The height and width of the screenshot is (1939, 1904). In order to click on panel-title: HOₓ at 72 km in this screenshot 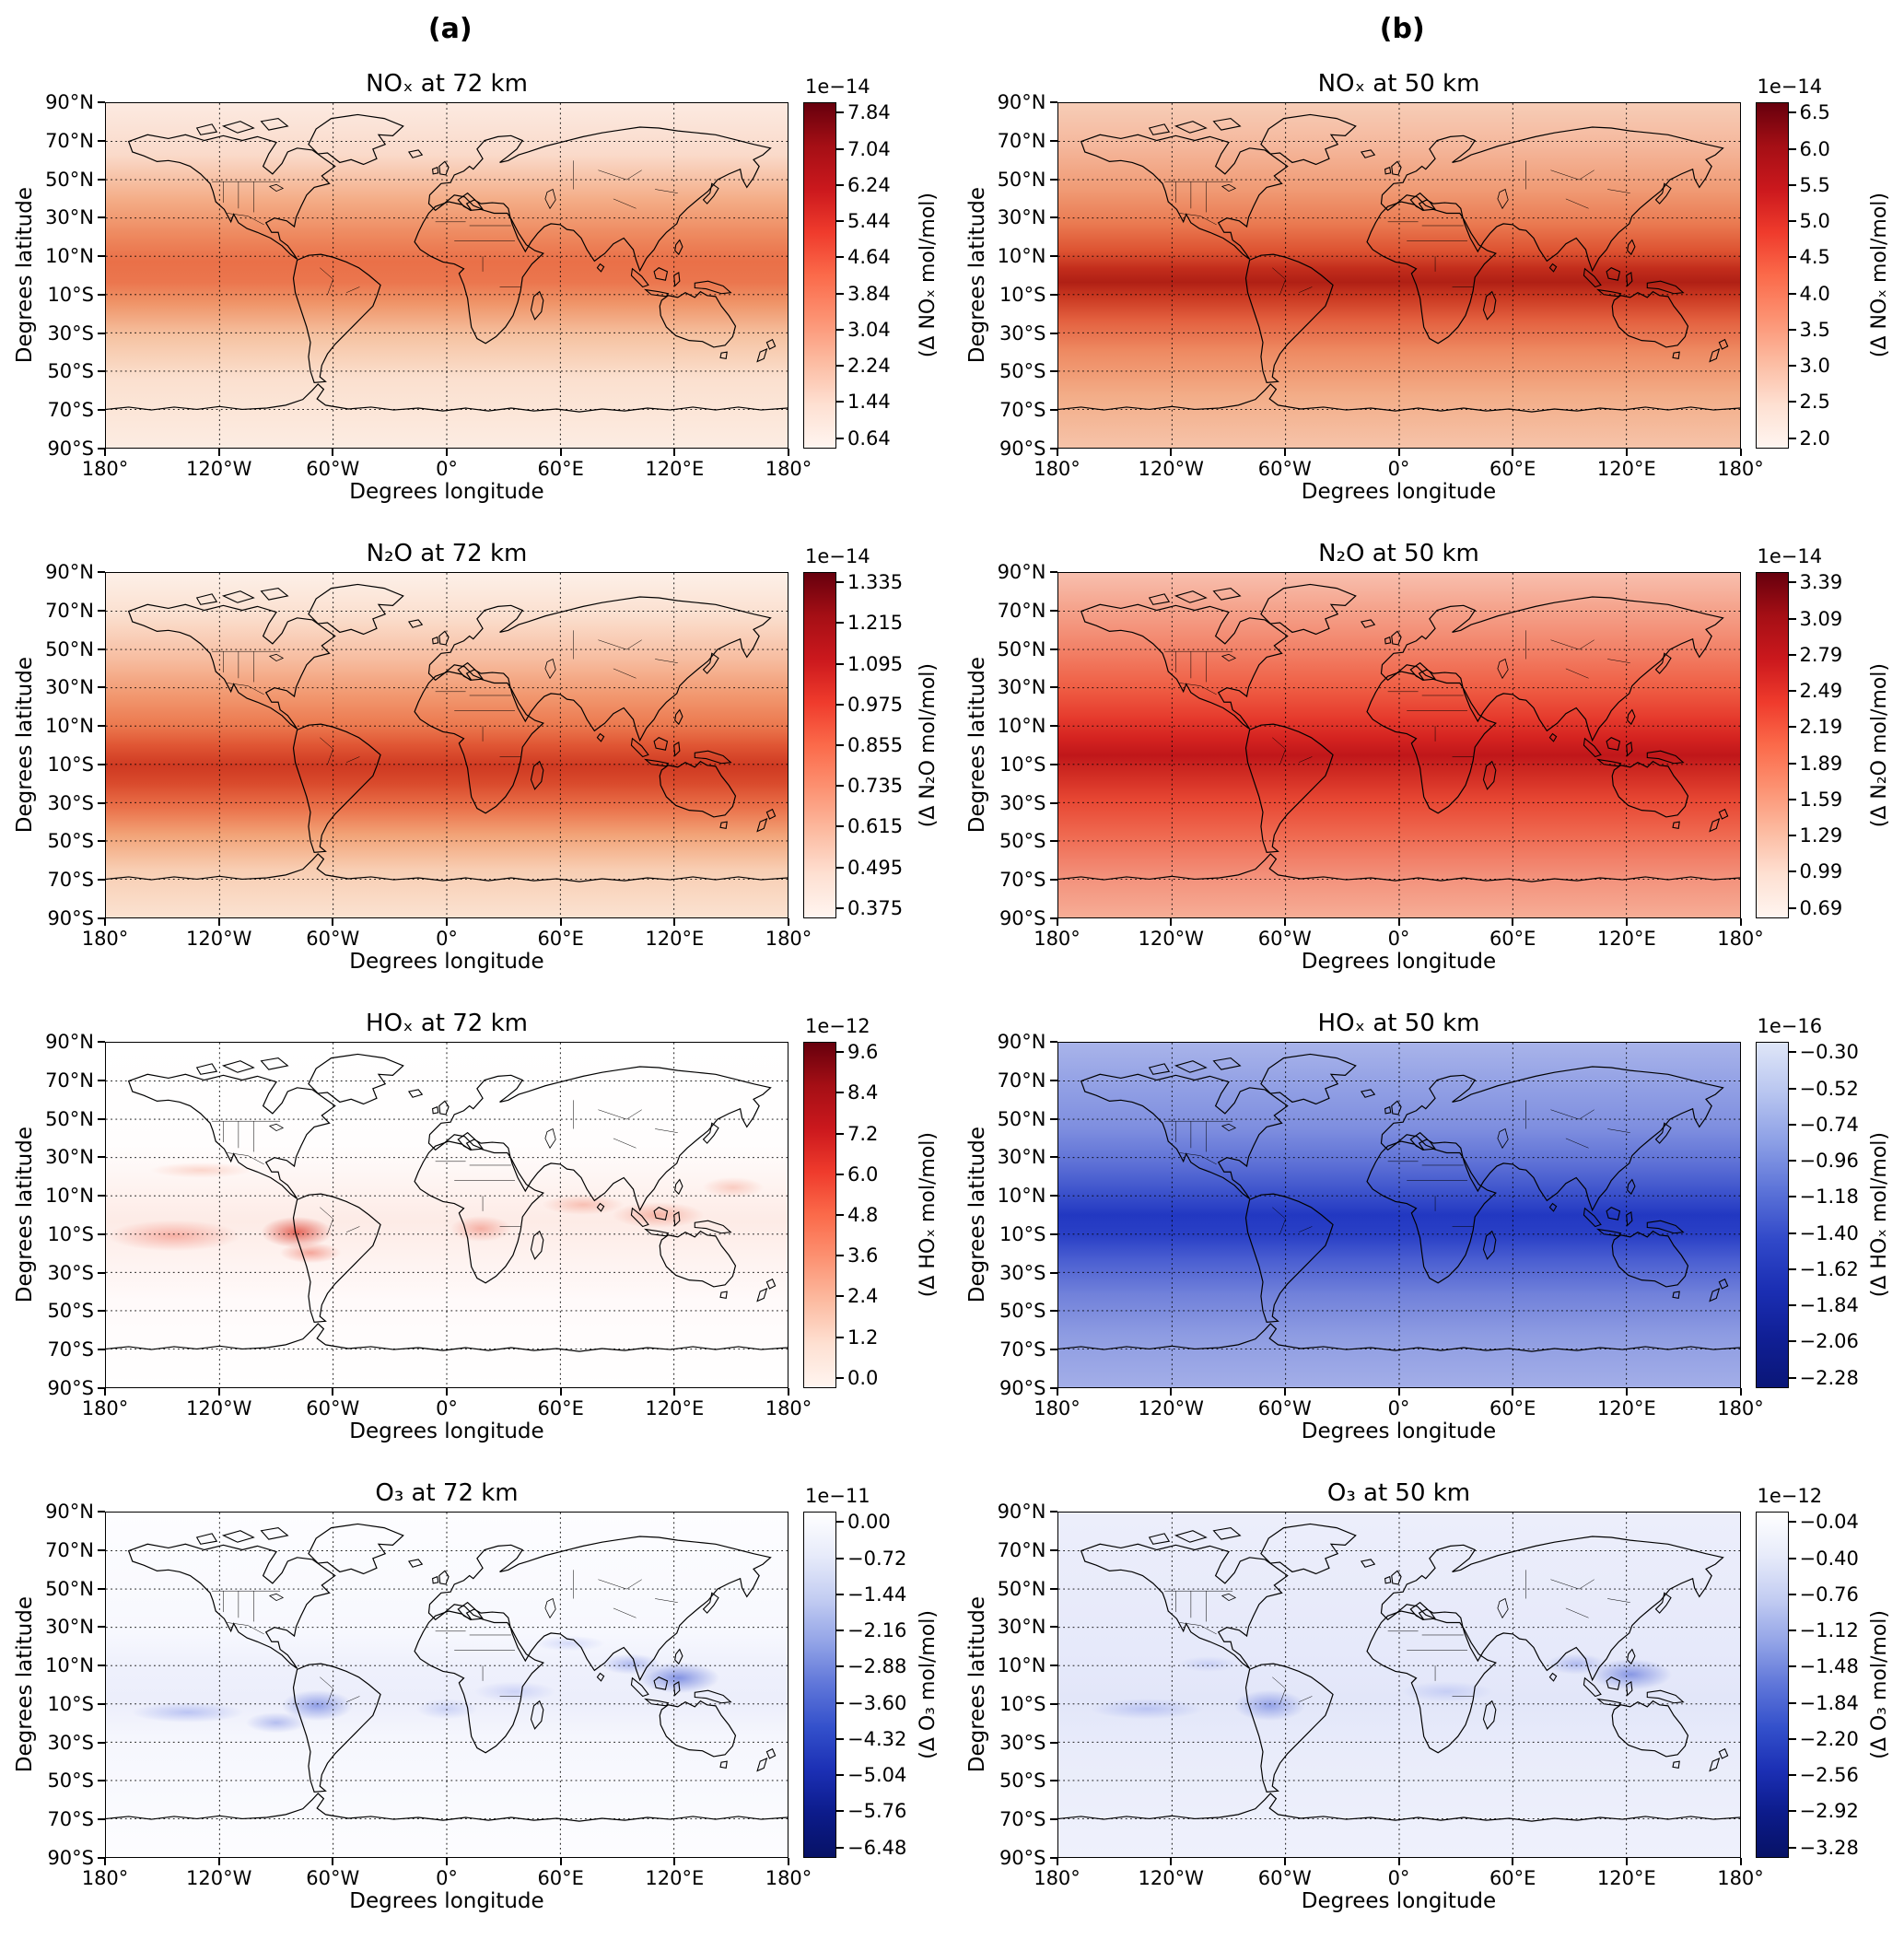, I will do `click(447, 1023)`.